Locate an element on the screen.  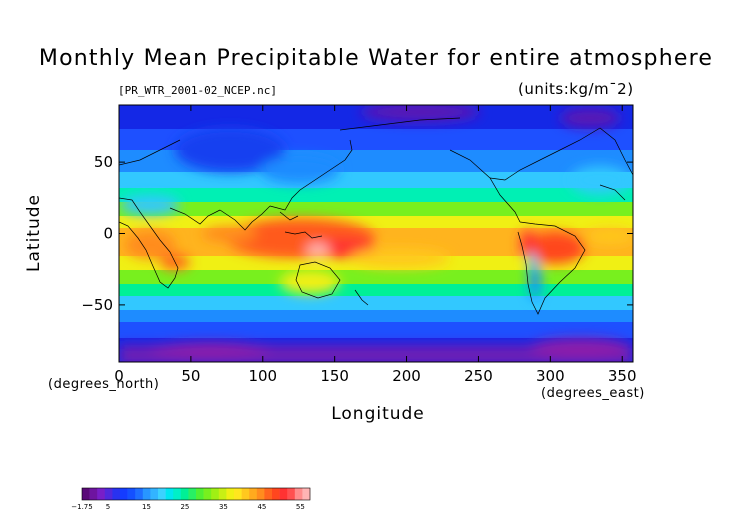
x-tick-label: 300 is located at coordinates (550, 376).